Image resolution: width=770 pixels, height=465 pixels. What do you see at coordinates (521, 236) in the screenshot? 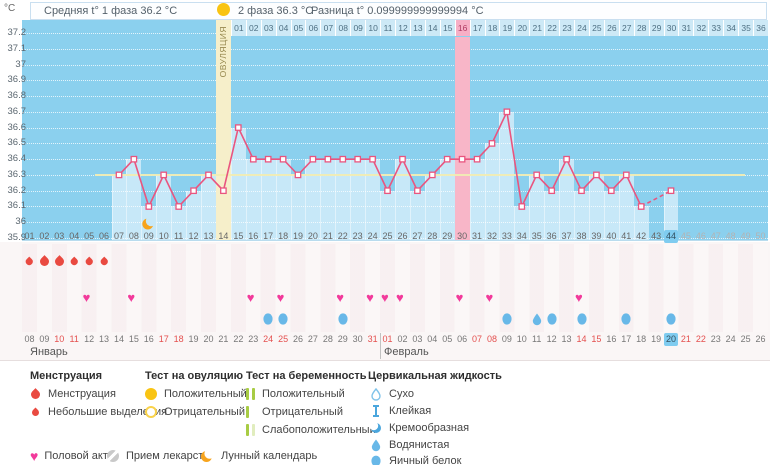
I see `cycle-day-cell: 34` at bounding box center [521, 236].